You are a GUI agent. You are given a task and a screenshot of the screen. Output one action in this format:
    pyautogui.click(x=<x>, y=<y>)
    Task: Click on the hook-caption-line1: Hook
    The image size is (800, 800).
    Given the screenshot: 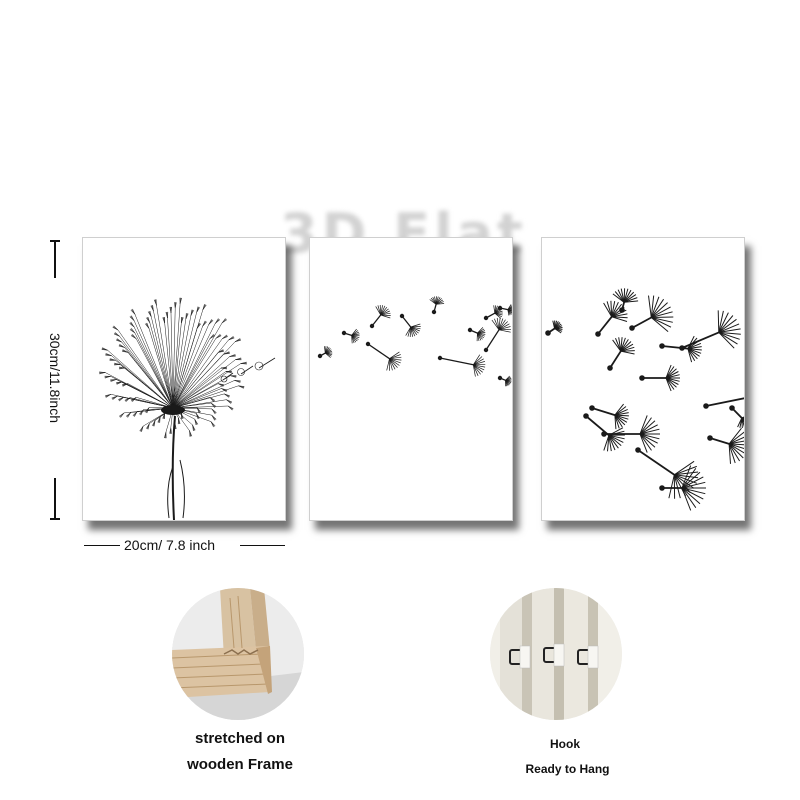 What is the action you would take?
    pyautogui.click(x=565, y=744)
    